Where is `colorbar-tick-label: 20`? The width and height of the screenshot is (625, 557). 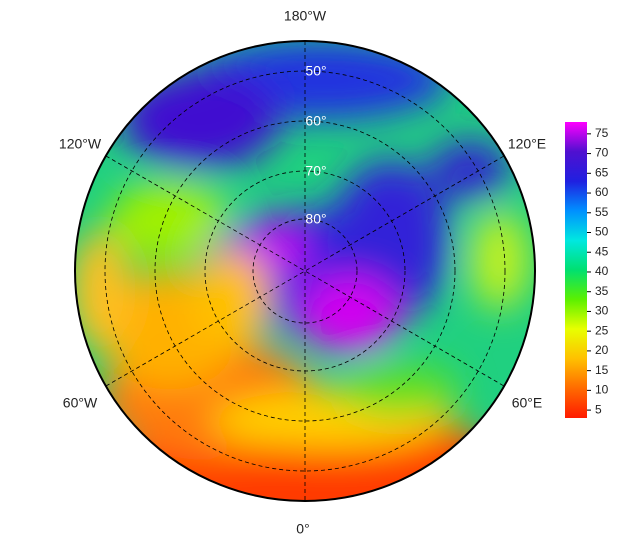
colorbar-tick-label: 20 is located at coordinates (602, 350).